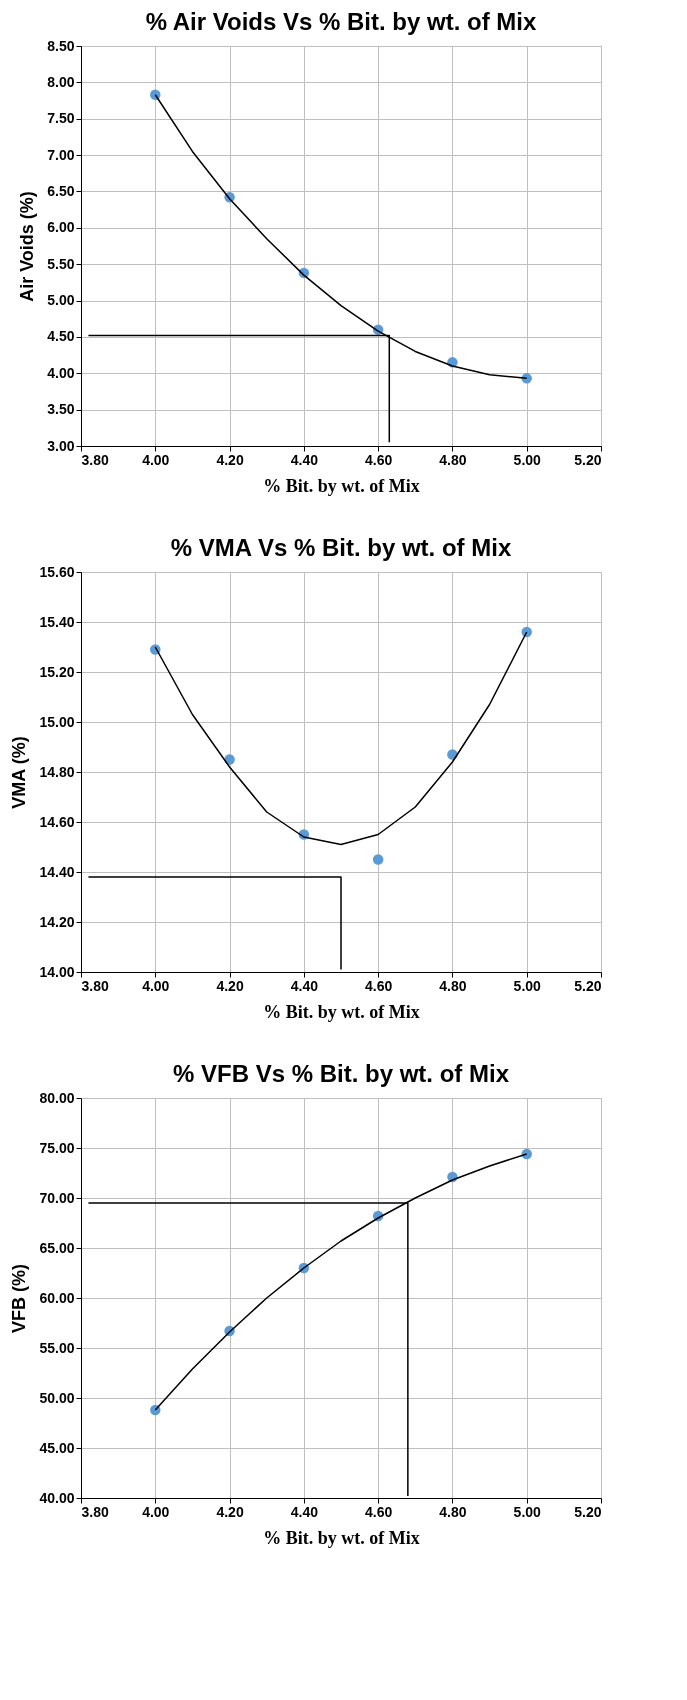 The width and height of the screenshot is (687, 1700). Describe the element at coordinates (57, 1197) in the screenshot. I see `y-tick-label: 70.00` at that location.